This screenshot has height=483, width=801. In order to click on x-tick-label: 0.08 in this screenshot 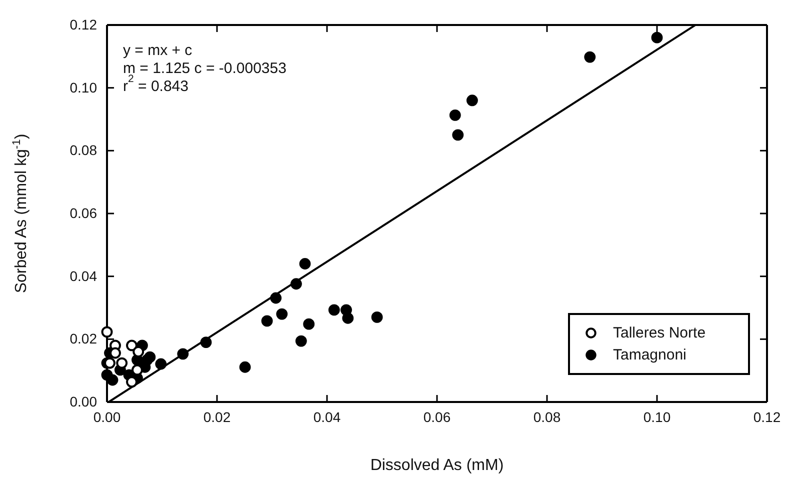, I will do `click(547, 416)`.